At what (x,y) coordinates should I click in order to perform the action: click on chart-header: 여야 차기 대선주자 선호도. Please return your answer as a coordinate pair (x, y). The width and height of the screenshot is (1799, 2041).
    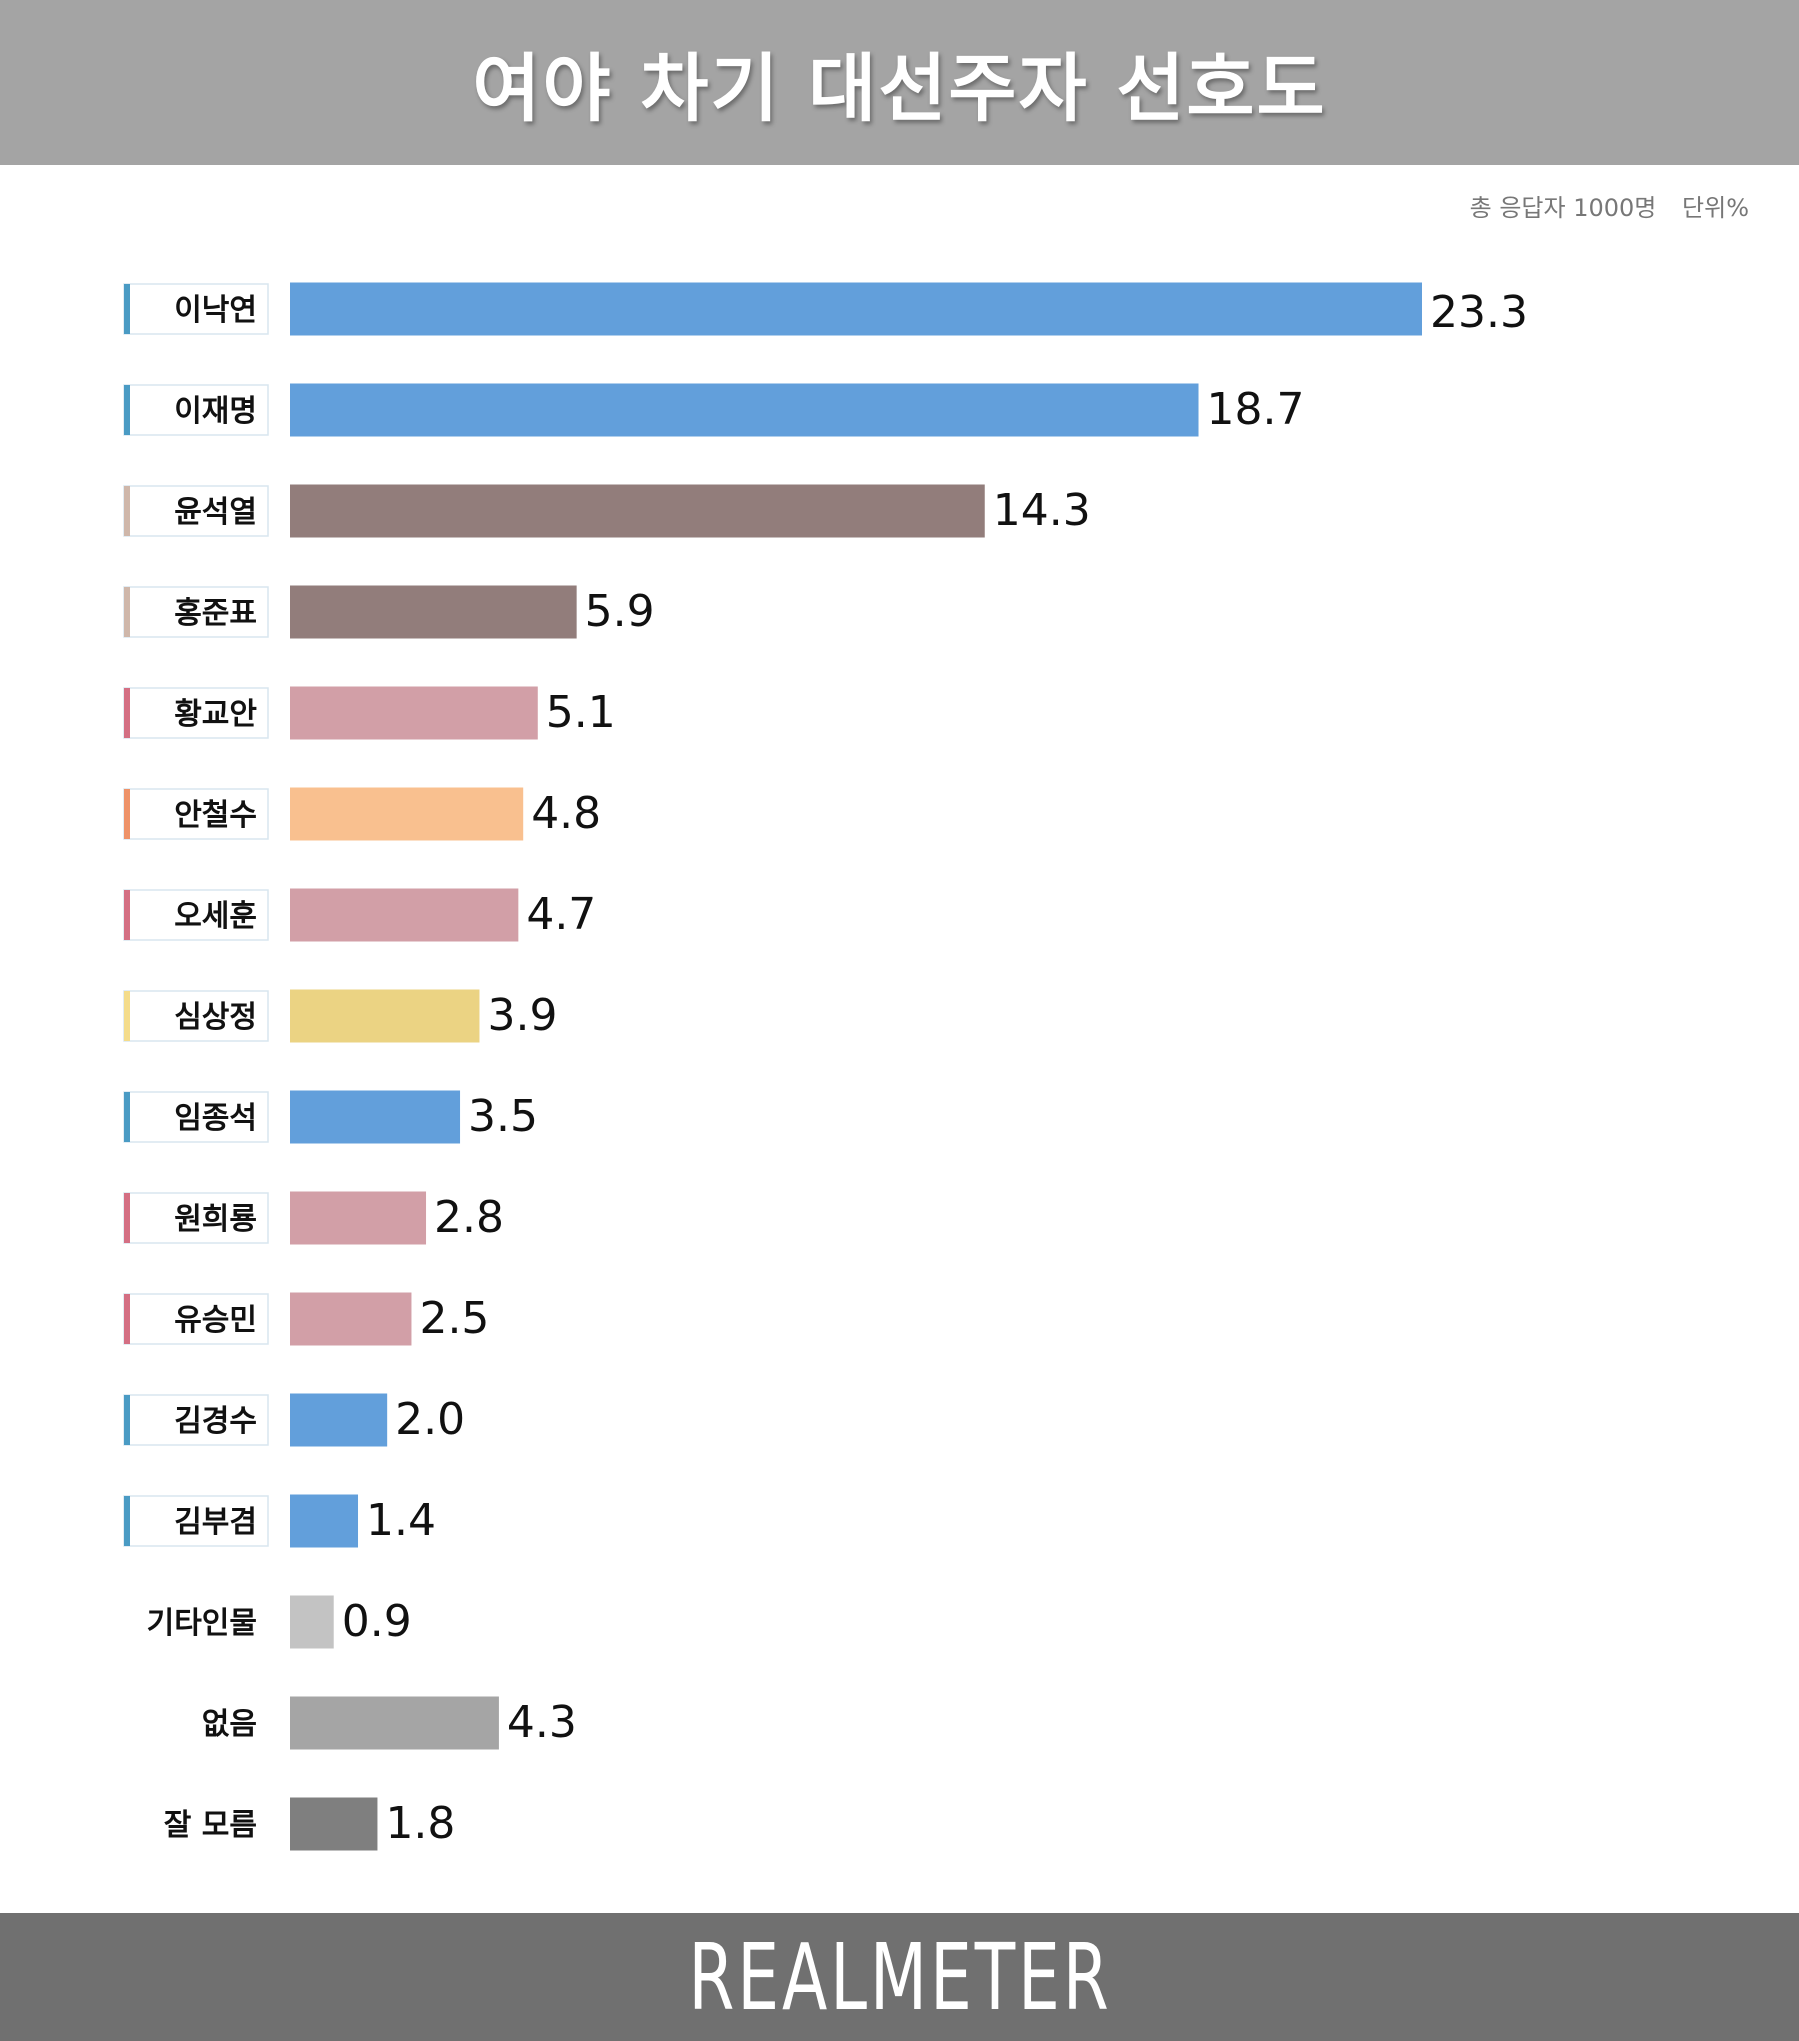
    Looking at the image, I should click on (899, 82).